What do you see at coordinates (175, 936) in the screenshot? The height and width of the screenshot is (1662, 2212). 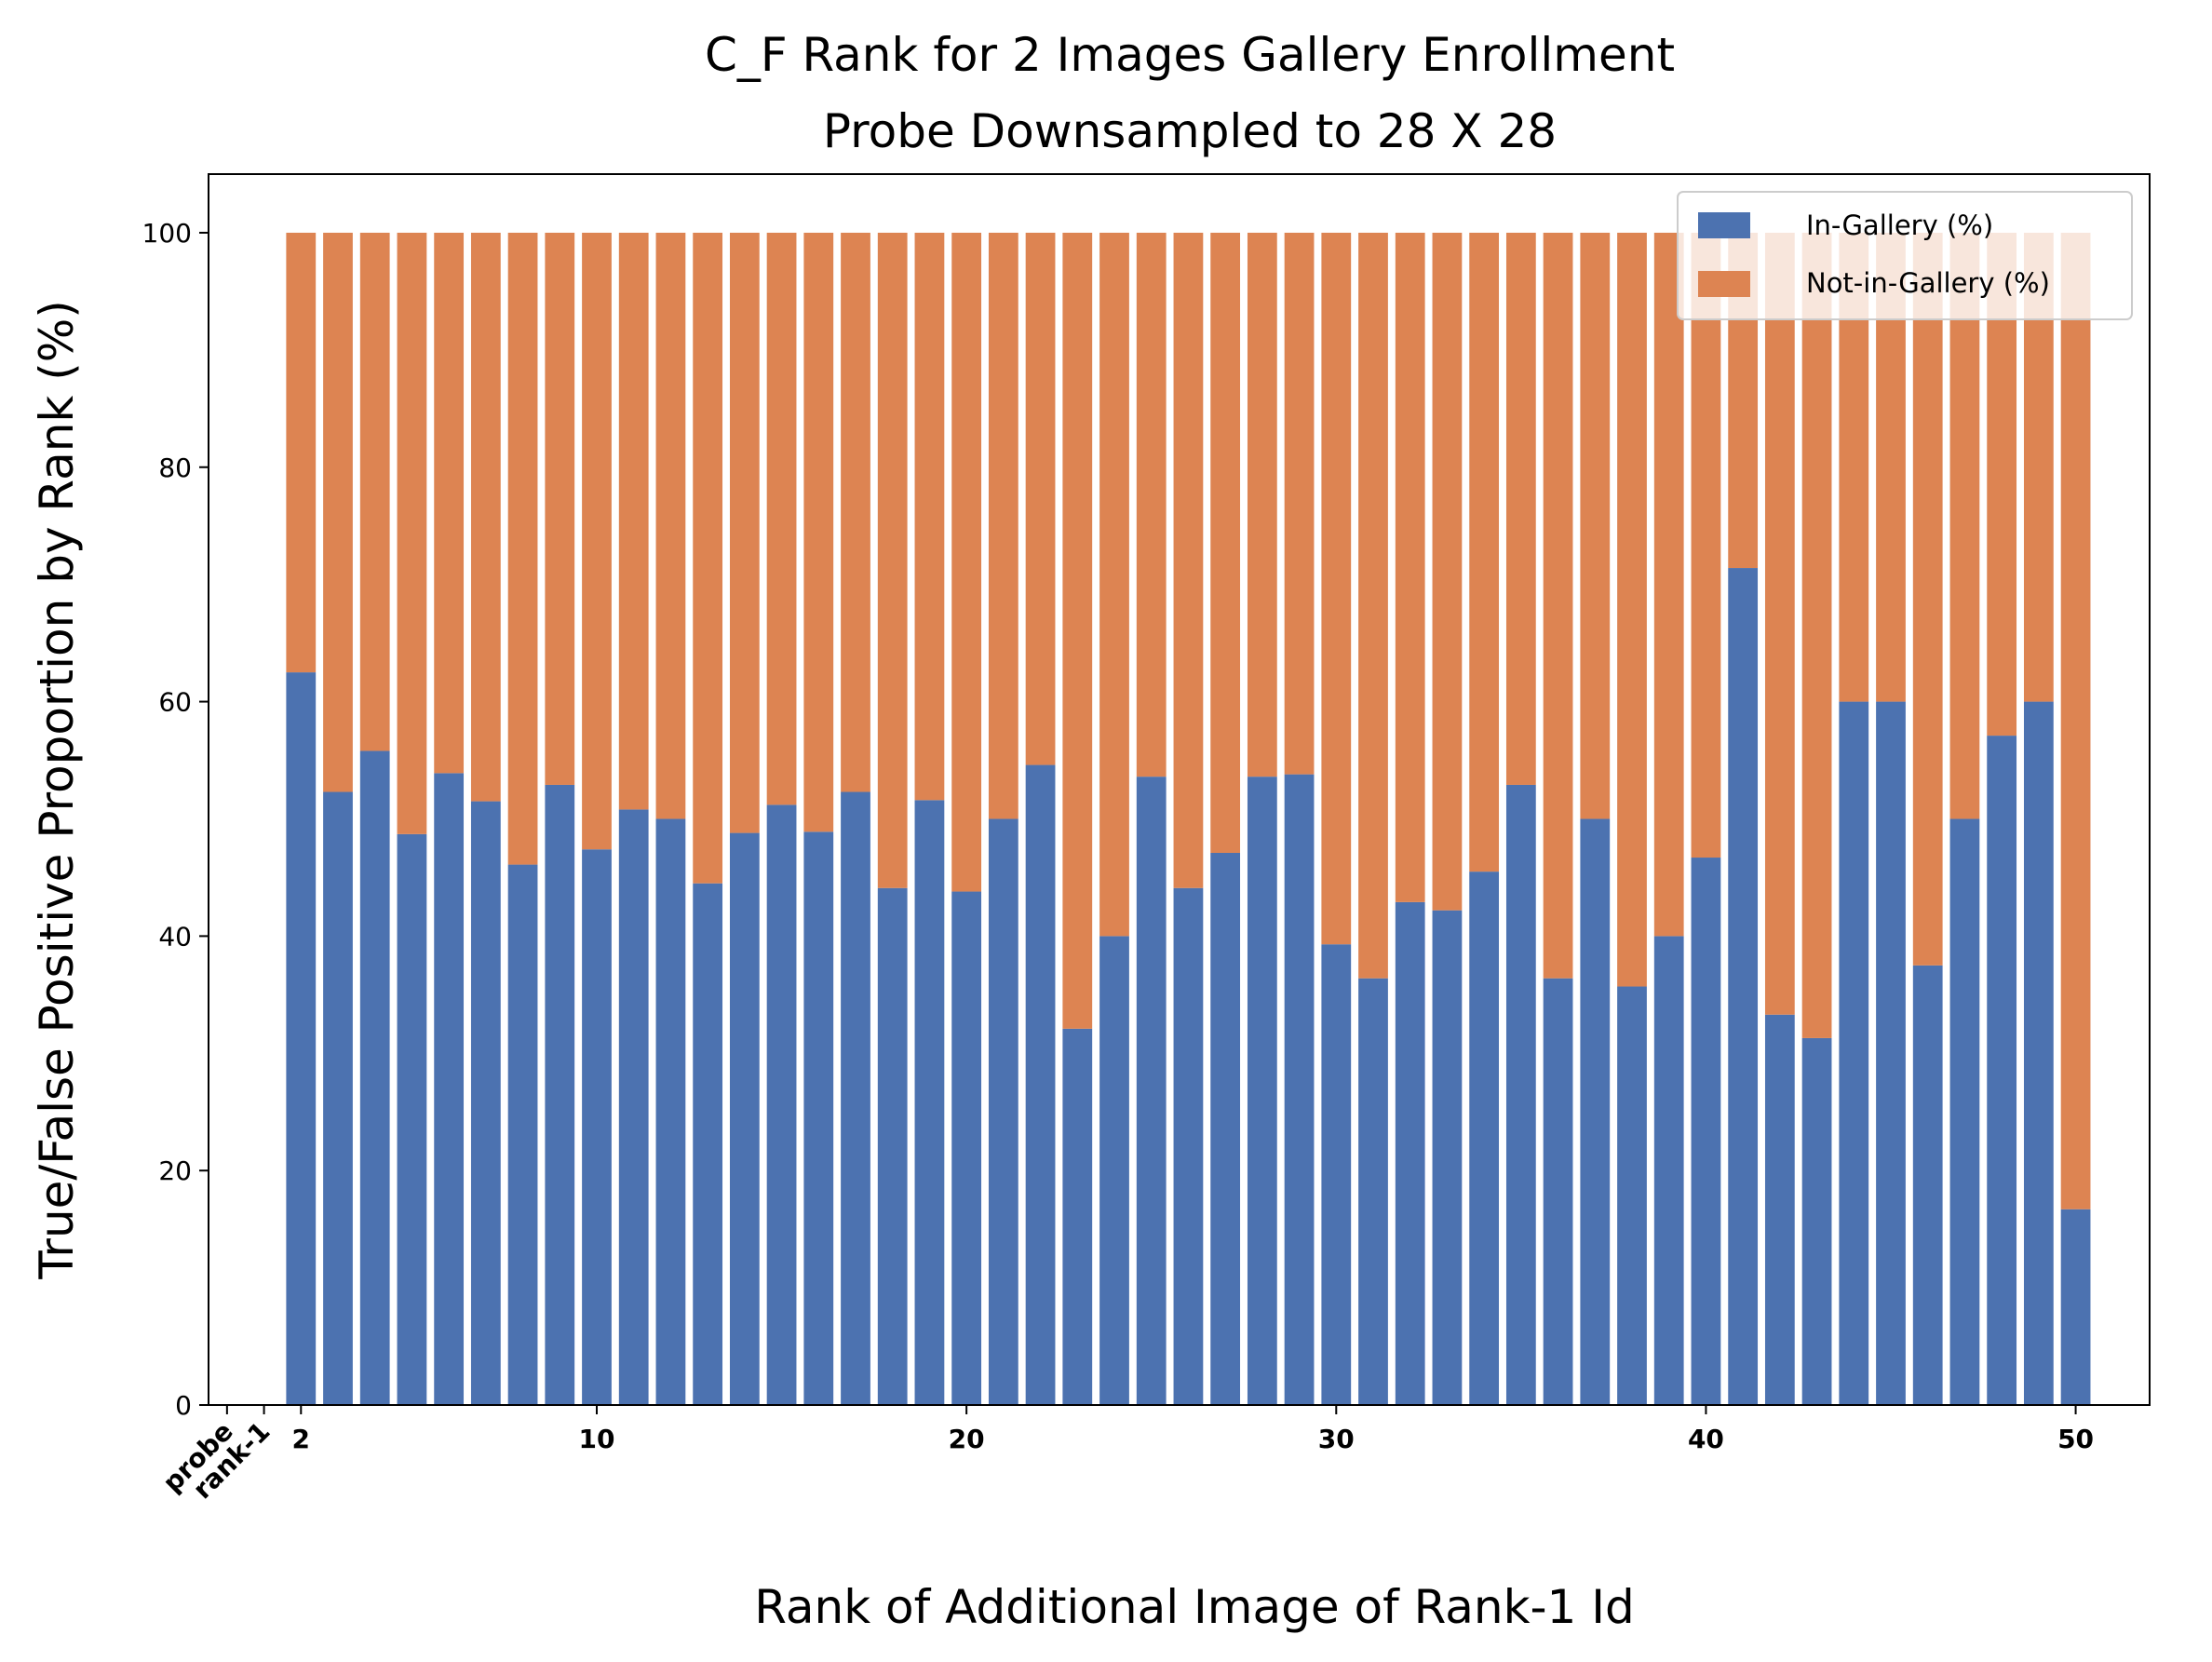 I see `y-tick-label: 40` at bounding box center [175, 936].